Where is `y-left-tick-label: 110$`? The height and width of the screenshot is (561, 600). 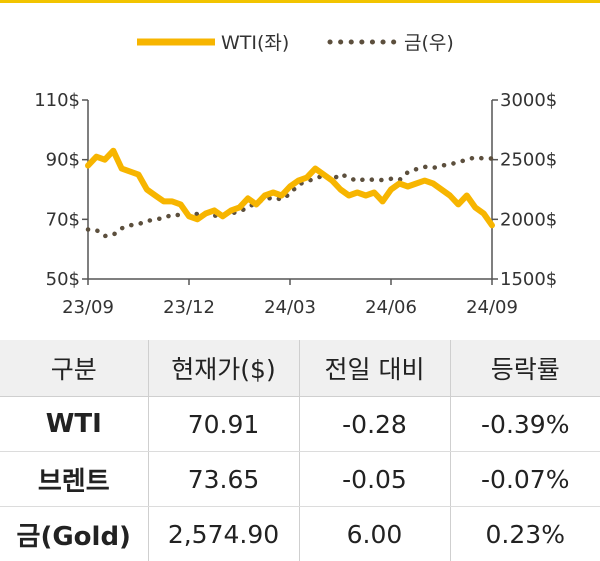
y-left-tick-label: 110$ is located at coordinates (57, 100).